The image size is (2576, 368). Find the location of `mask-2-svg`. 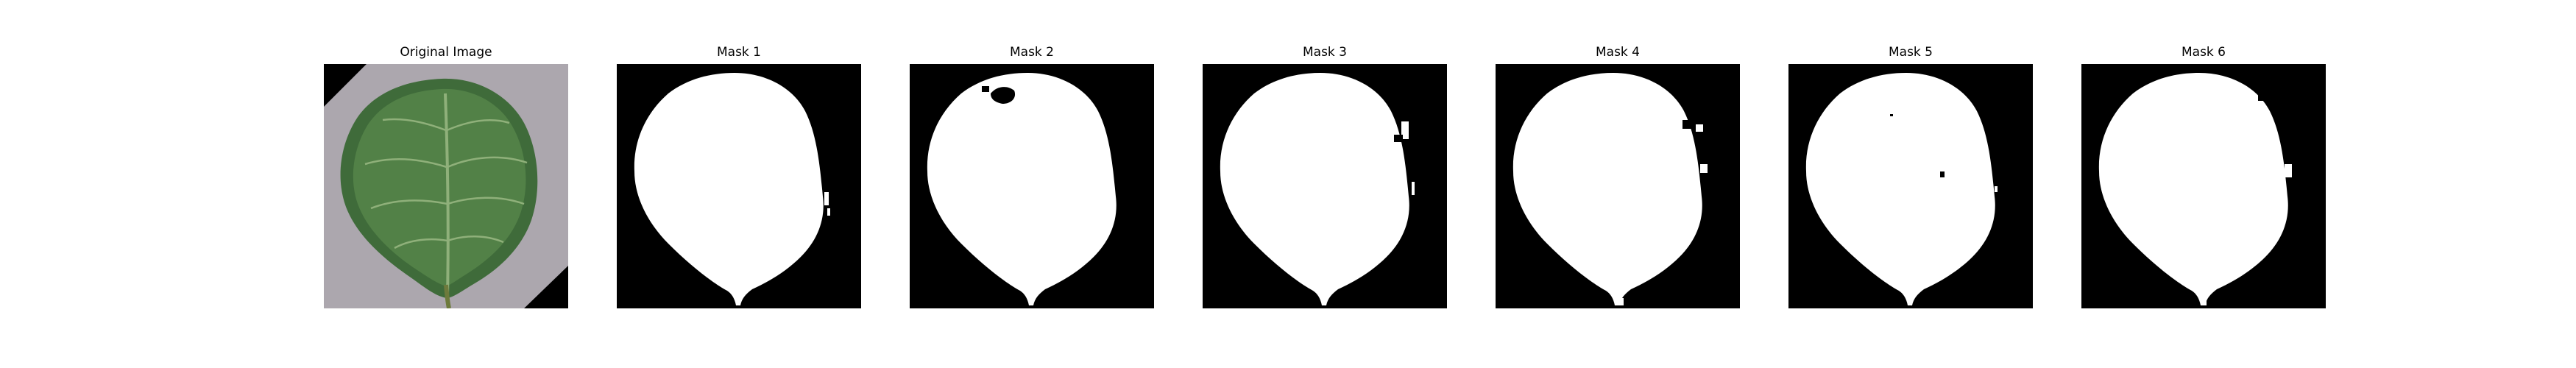

mask-2-svg is located at coordinates (1032, 186).